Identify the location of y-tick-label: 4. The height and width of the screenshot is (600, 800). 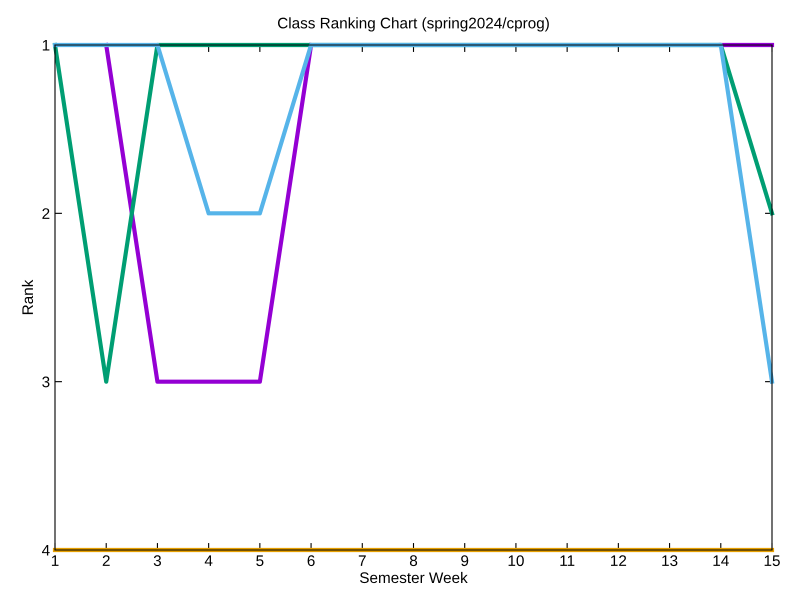
(46, 550).